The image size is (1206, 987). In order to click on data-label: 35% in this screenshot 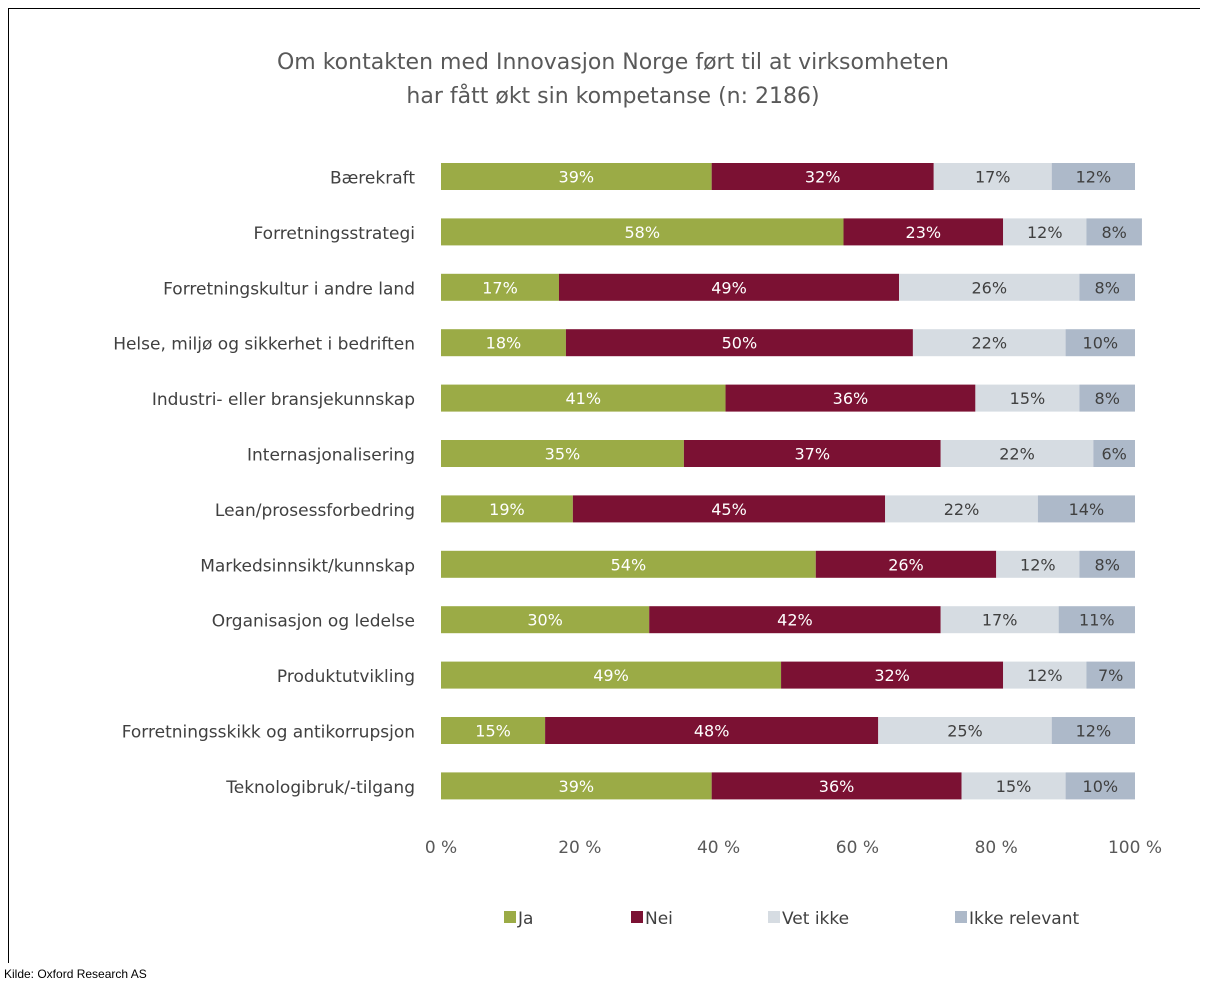, I will do `click(563, 454)`.